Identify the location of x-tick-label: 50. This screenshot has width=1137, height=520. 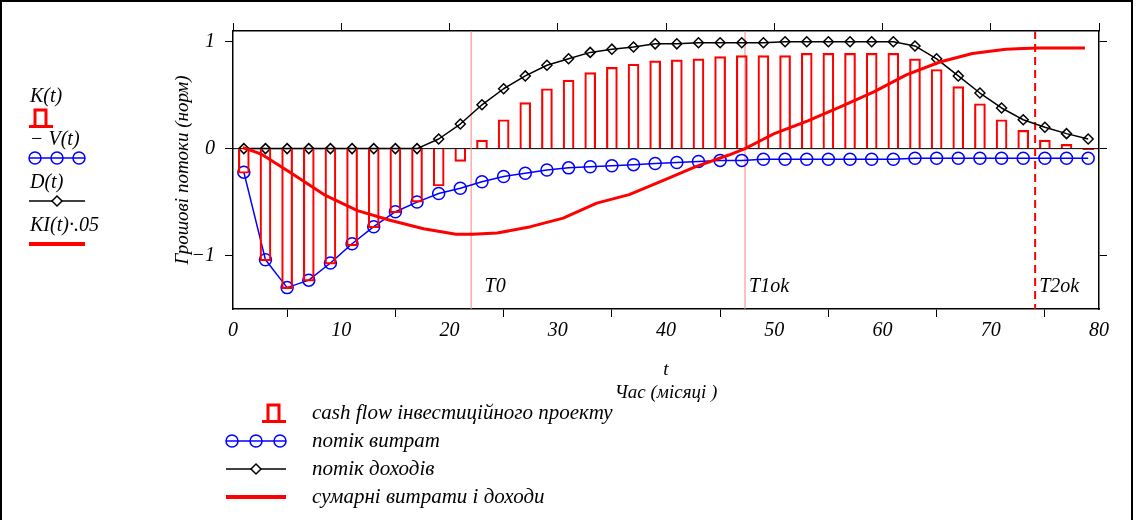
(774, 329).